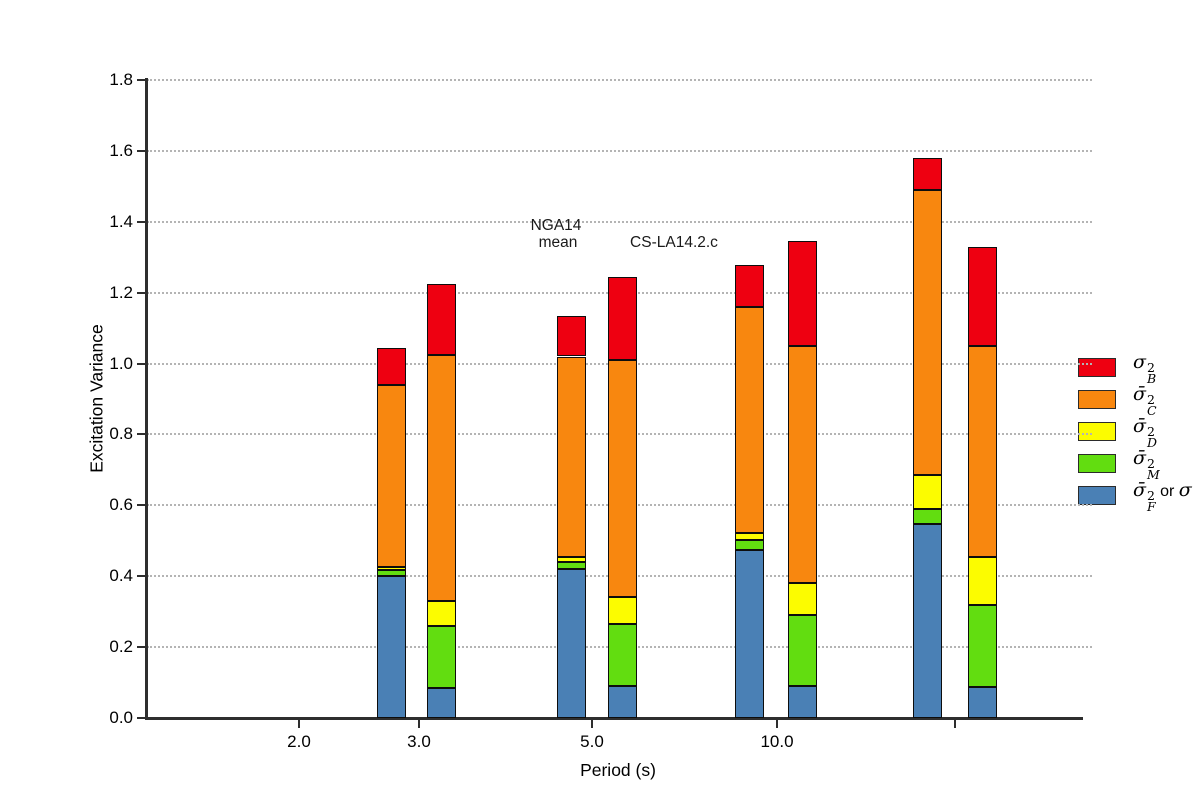 The width and height of the screenshot is (1200, 800). Describe the element at coordinates (121, 292) in the screenshot. I see `y-tick-label: 1.2` at that location.